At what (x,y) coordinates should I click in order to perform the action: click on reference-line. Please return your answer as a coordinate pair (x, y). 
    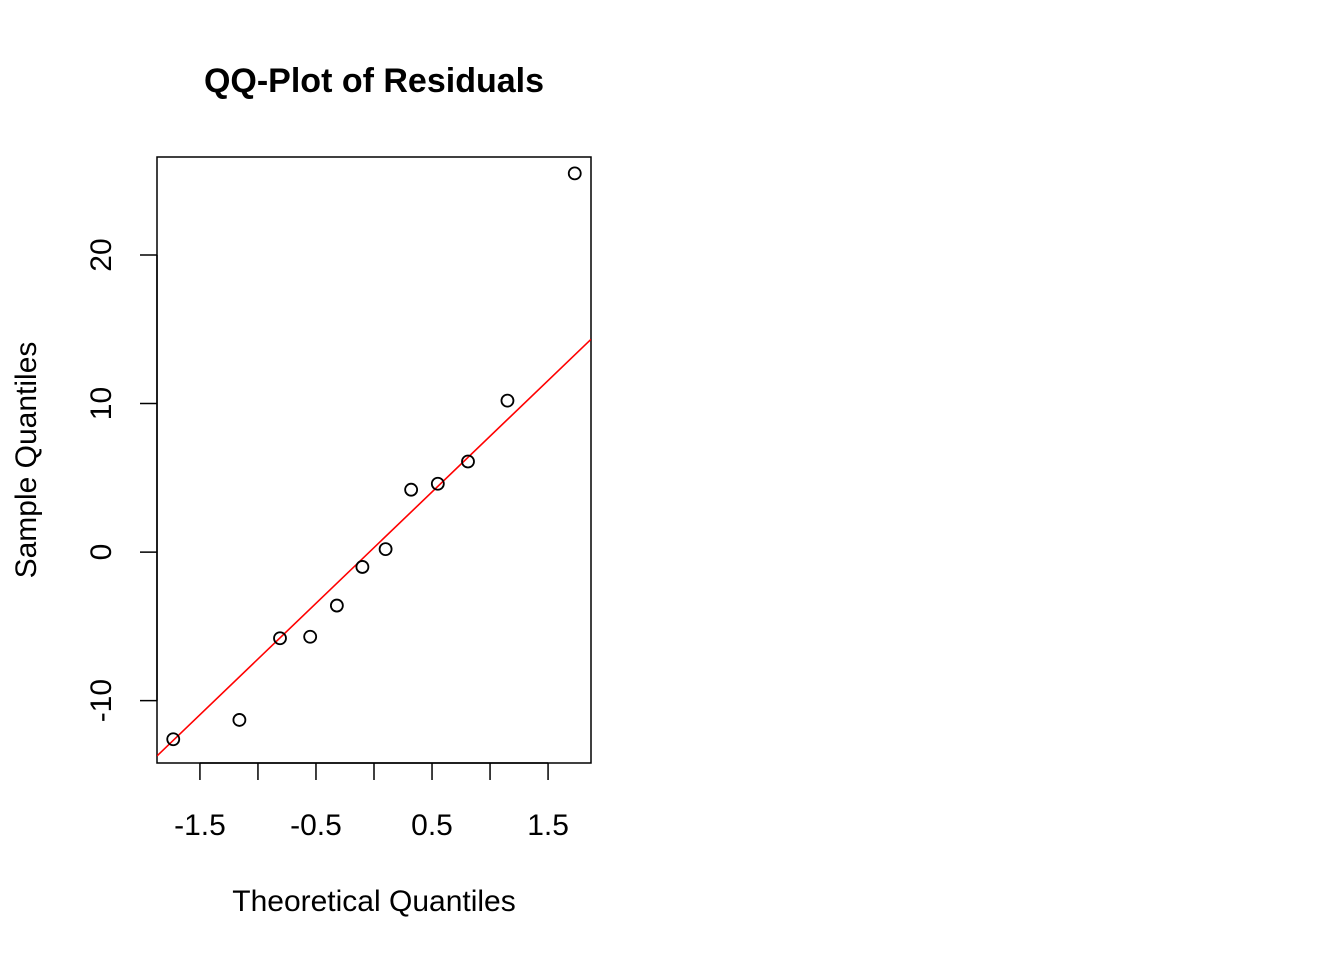
    Looking at the image, I should click on (374, 547).